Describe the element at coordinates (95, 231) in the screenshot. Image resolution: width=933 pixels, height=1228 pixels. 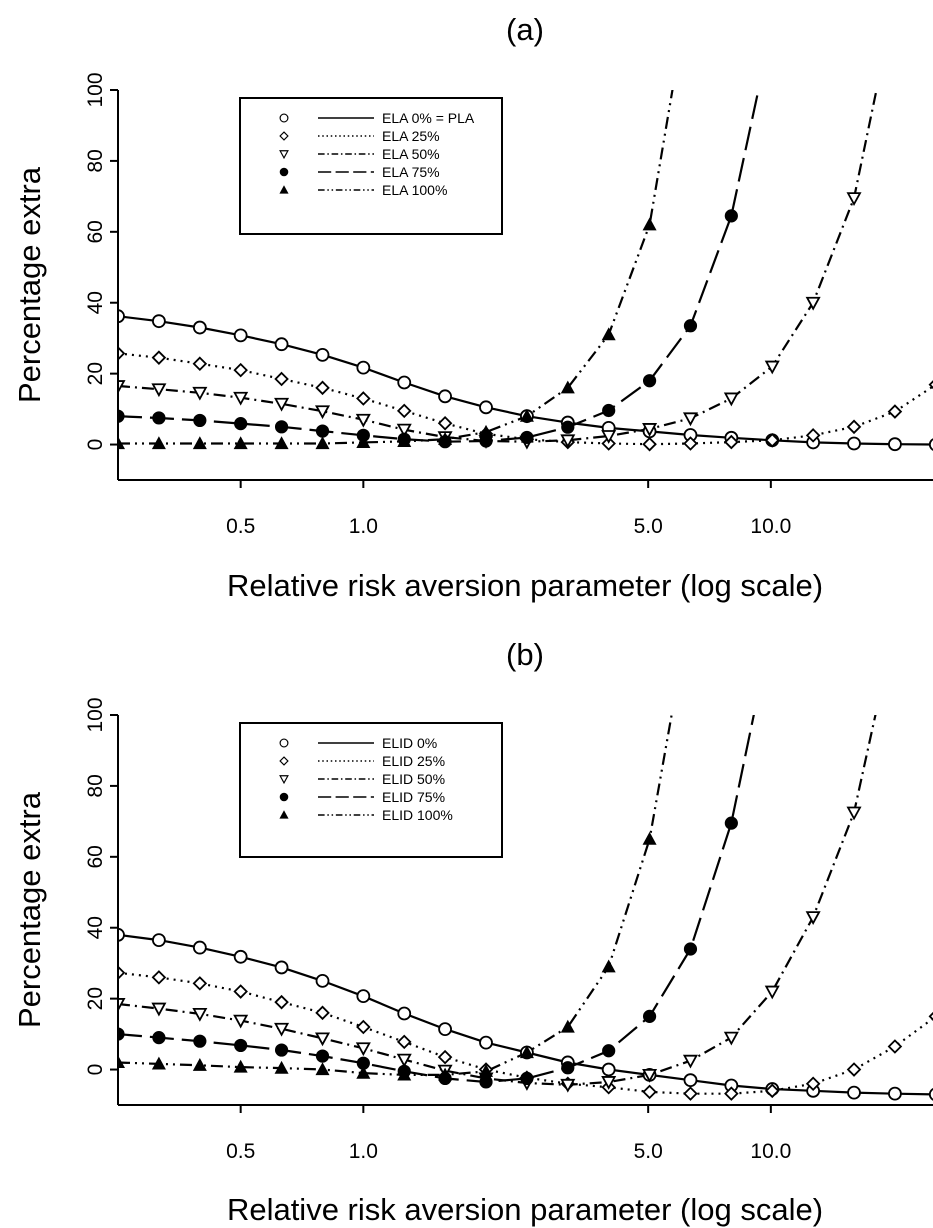
I see `y-tick-label: 60` at that location.